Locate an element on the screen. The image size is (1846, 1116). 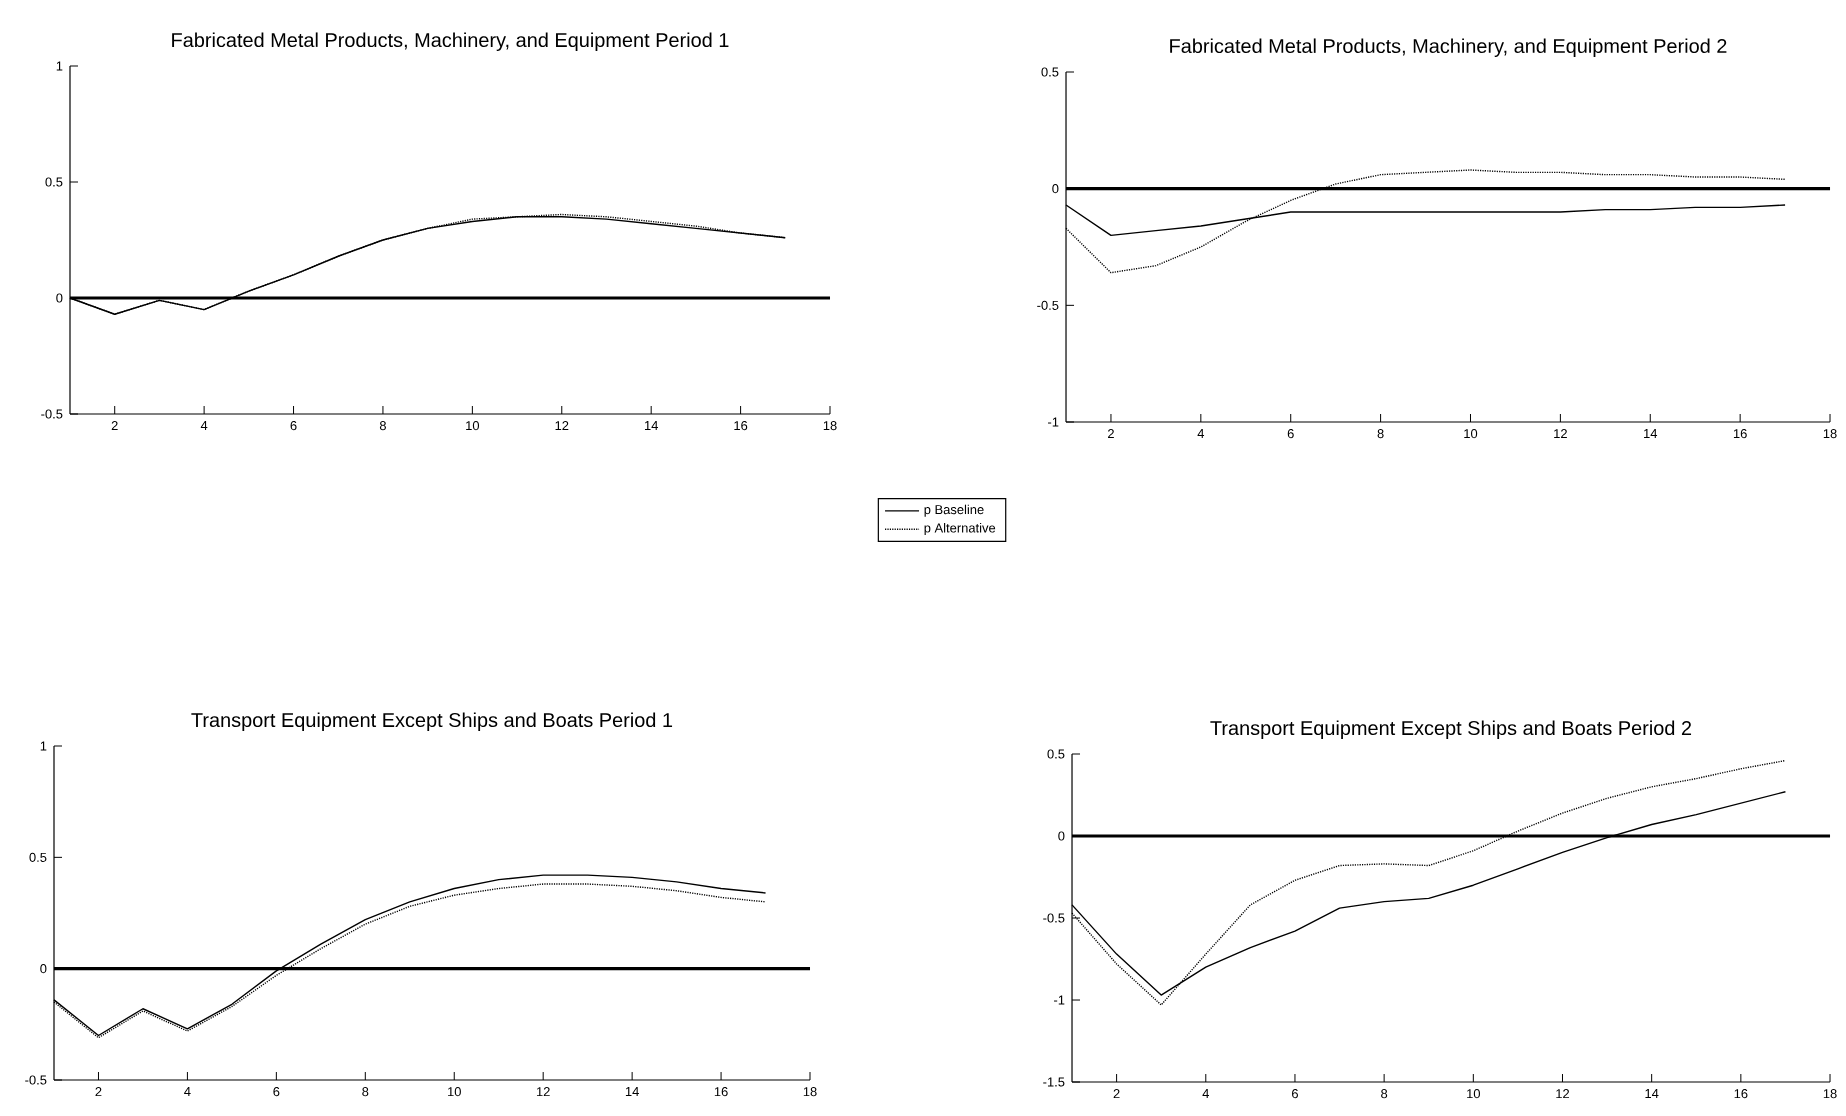
chart-title: Transport Equipment Except Ships and Boats Period 1 is located at coordinates (432, 722).